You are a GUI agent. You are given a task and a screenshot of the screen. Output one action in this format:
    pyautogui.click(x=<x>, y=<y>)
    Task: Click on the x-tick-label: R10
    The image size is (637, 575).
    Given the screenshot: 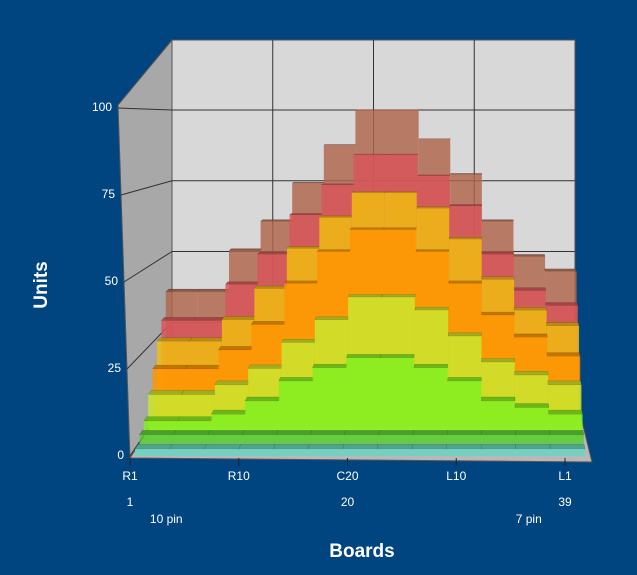 What is the action you would take?
    pyautogui.click(x=239, y=476)
    